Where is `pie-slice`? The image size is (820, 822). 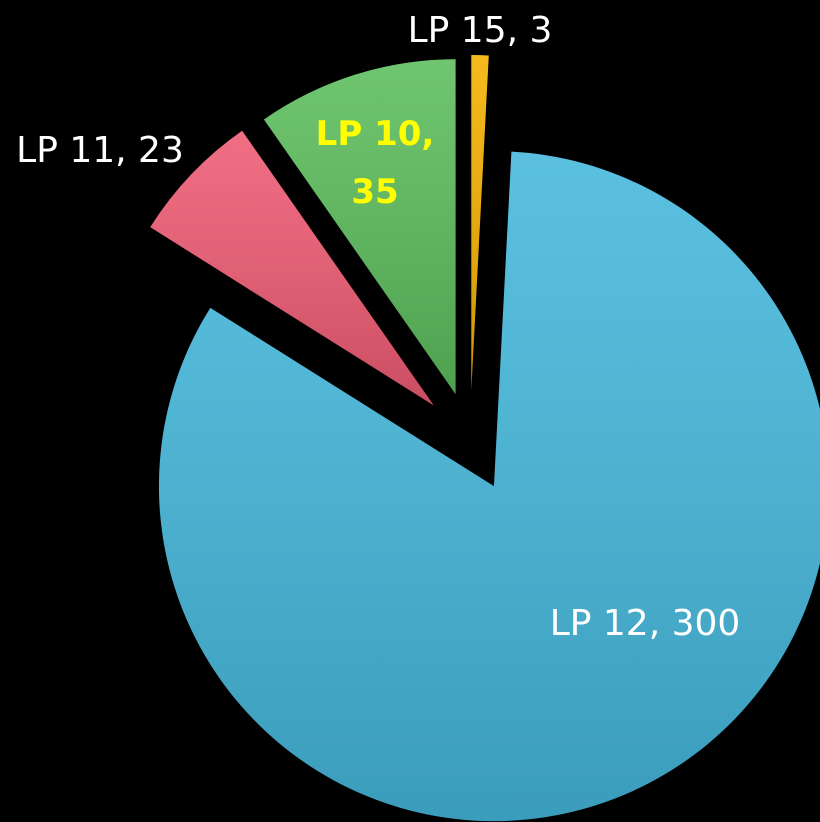 pie-slice is located at coordinates (480, 223).